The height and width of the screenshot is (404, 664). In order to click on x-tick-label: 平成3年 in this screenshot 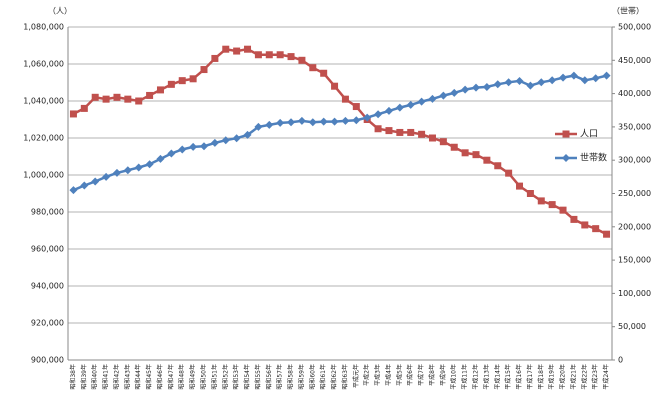, I will do `click(378, 375)`.